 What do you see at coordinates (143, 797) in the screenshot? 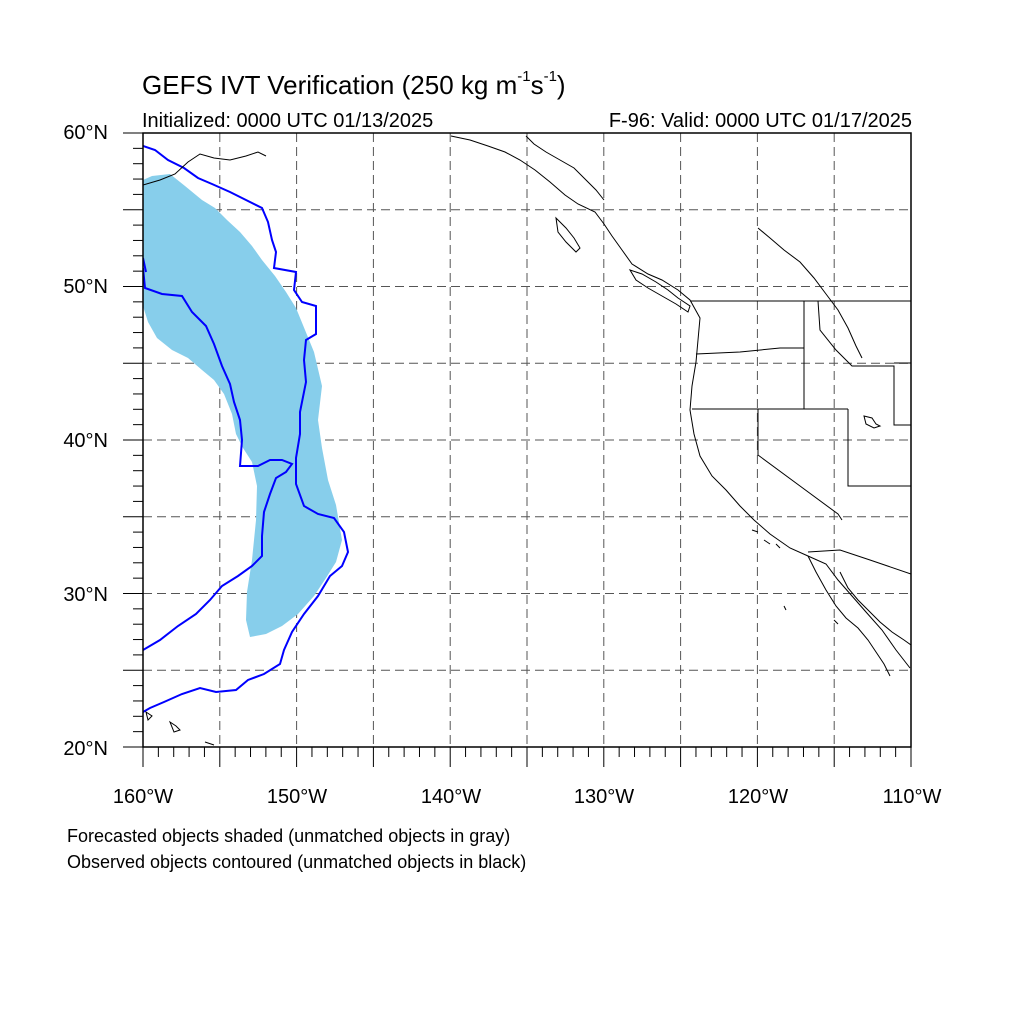
I see `lon-label-160w: 160°W` at bounding box center [143, 797].